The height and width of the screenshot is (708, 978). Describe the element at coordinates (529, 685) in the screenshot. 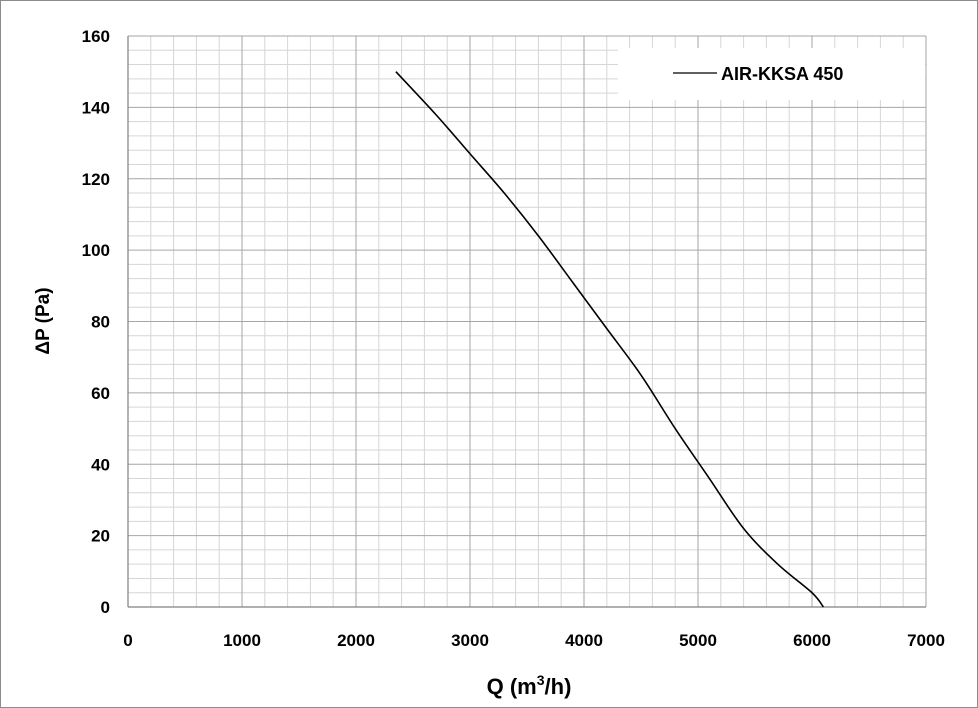

I see `x-axis-title: Q (m3/h)` at that location.